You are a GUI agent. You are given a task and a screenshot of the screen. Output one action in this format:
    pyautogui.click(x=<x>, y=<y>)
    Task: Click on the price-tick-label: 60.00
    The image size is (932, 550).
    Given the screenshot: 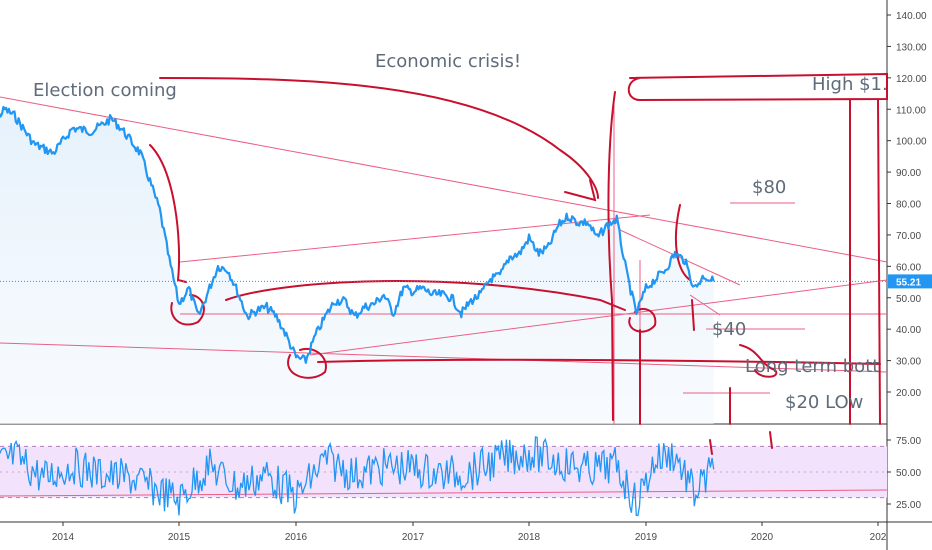 What is the action you would take?
    pyautogui.click(x=908, y=267)
    